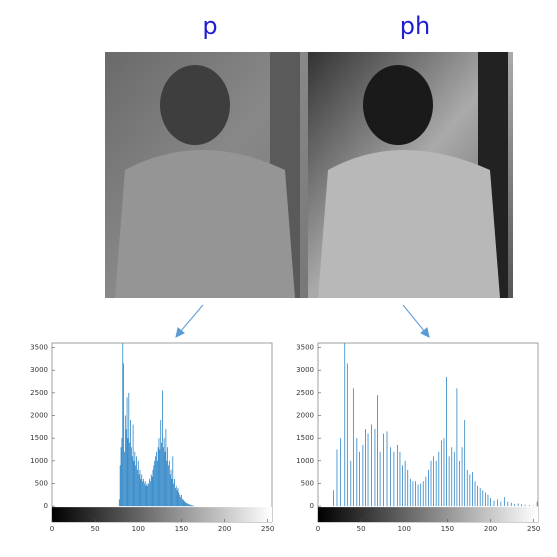  What do you see at coordinates (41, 483) in the screenshot?
I see `y-tick-label: 500` at bounding box center [41, 483].